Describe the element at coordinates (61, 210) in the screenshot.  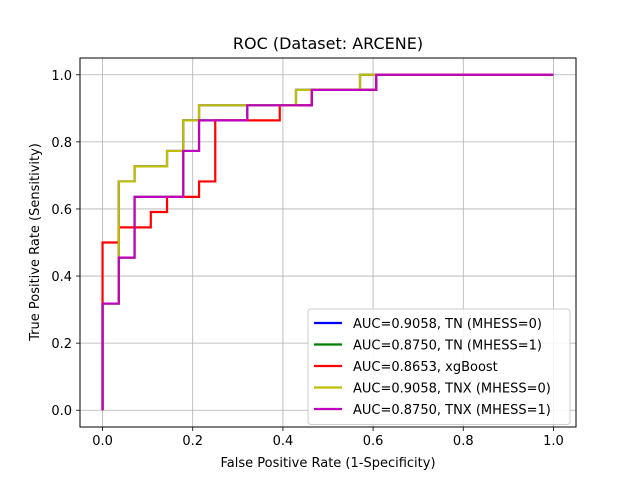
I see `y-tick-label: 0.6` at that location.